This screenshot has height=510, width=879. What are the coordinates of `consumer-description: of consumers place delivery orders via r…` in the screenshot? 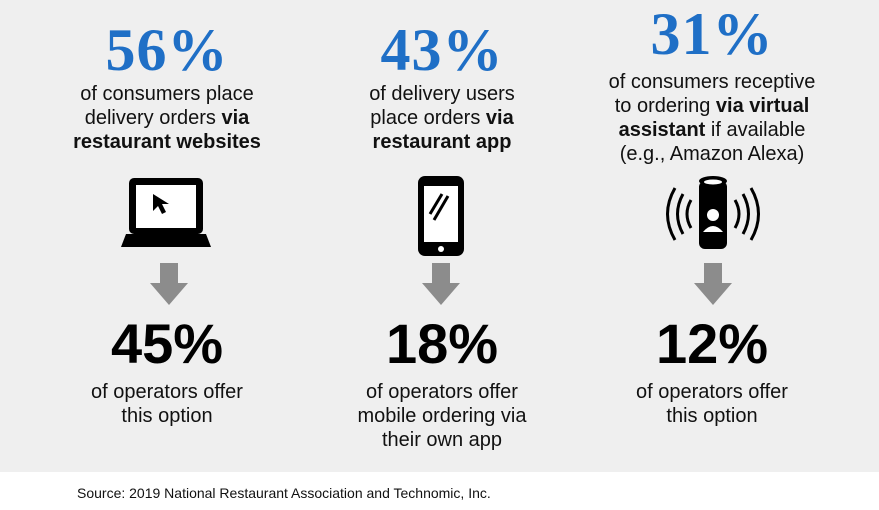 It's located at (167, 118).